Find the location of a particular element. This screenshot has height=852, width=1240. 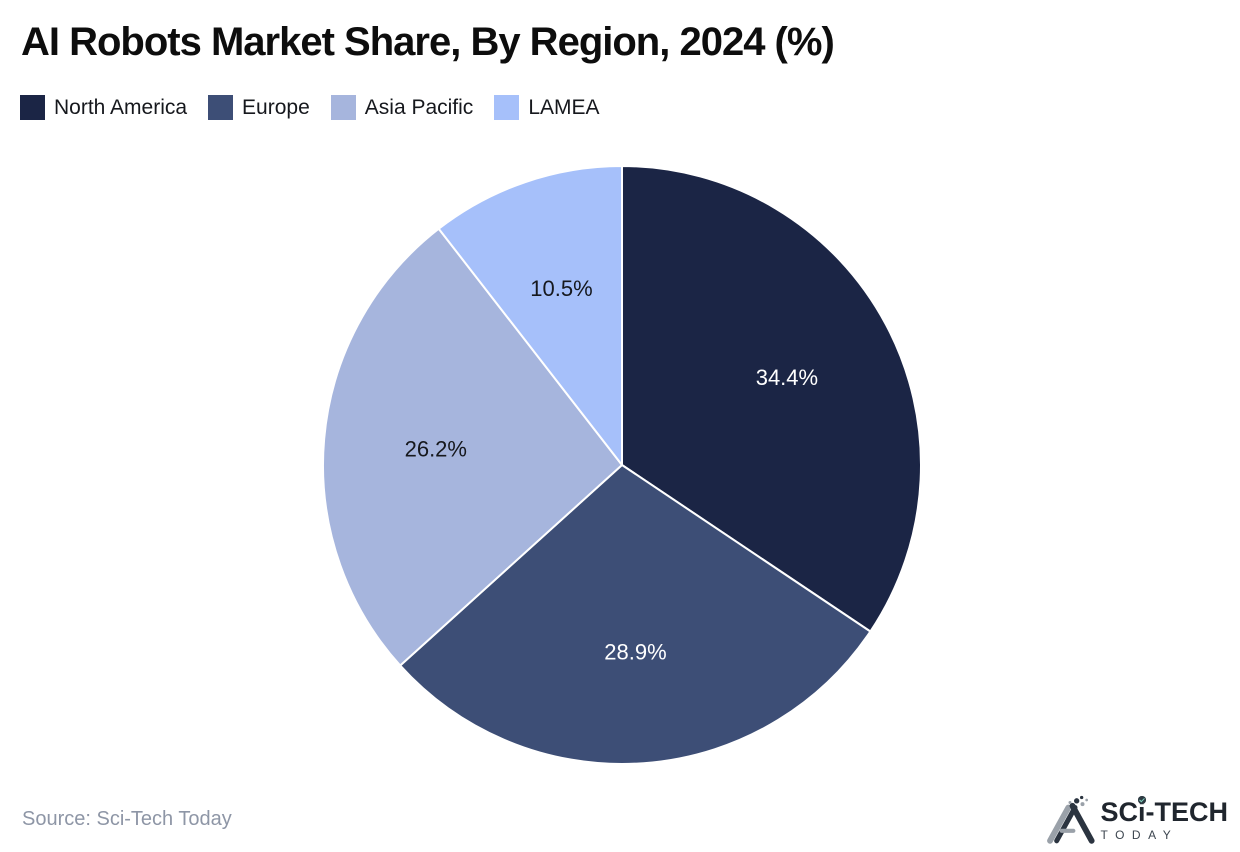

legend-label: North America is located at coordinates (121, 107).